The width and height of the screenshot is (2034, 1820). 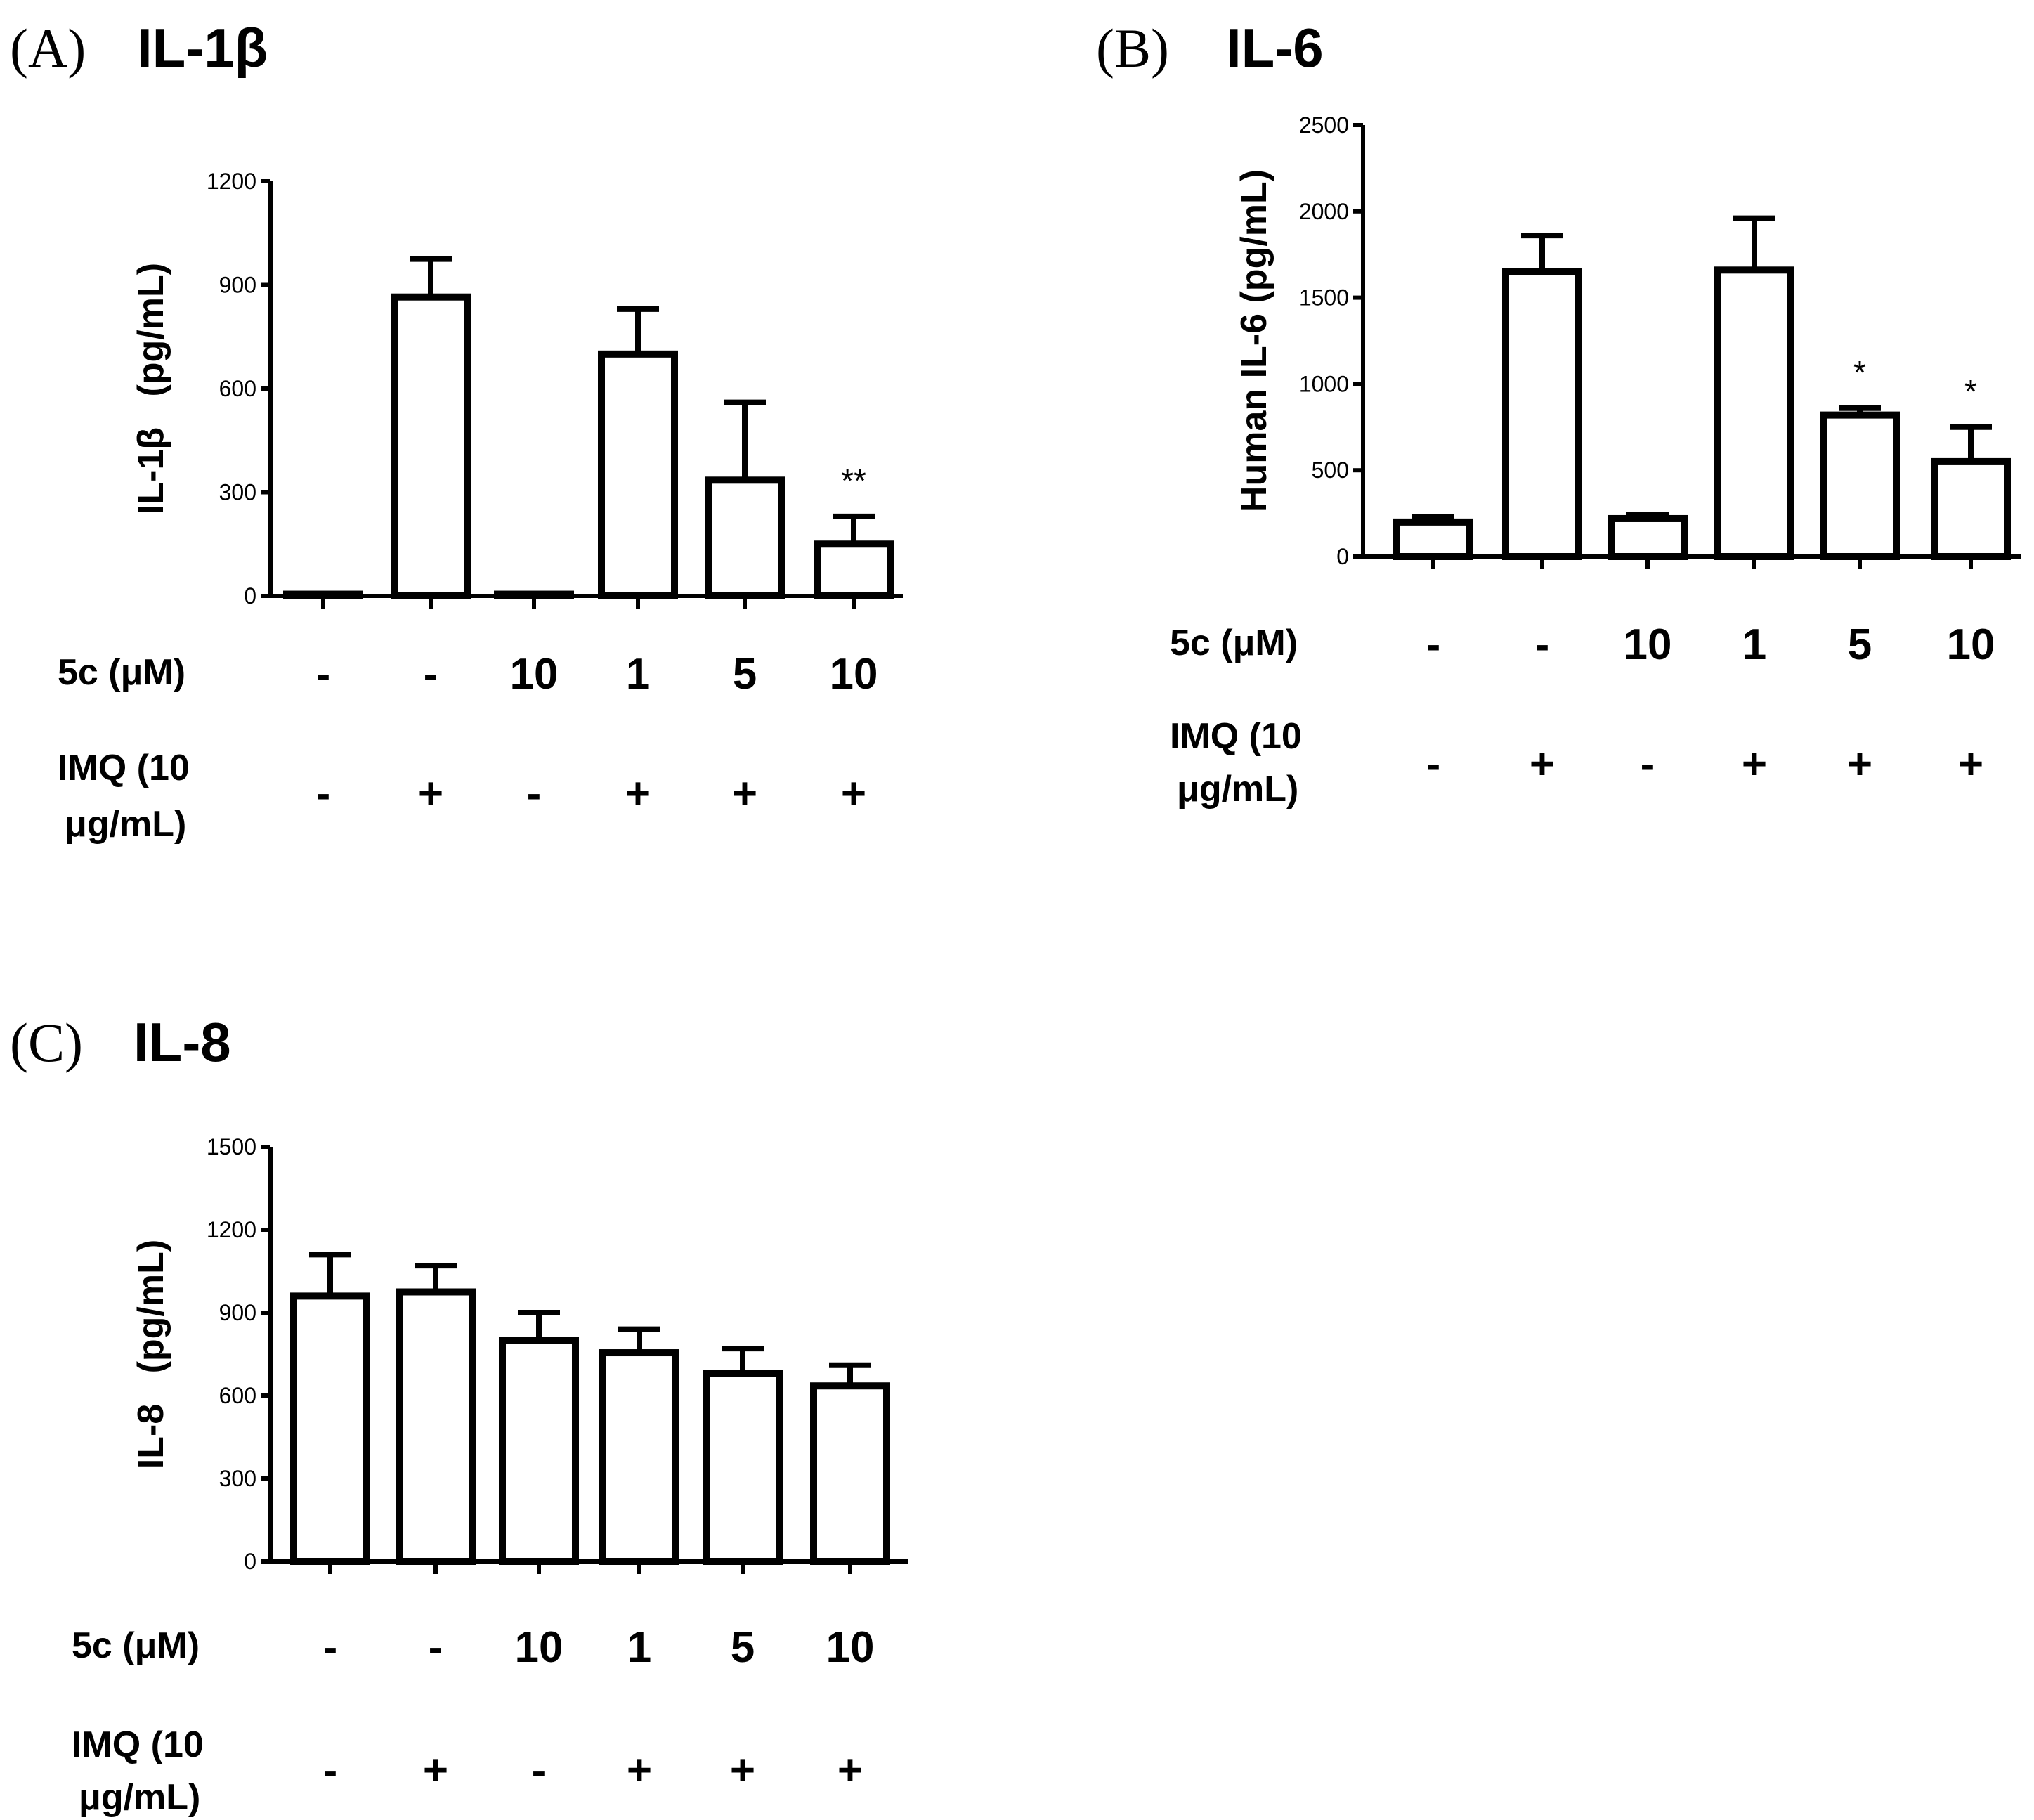 I want to click on y-axis-label: IL-1β (pg/mL), so click(x=151, y=389).